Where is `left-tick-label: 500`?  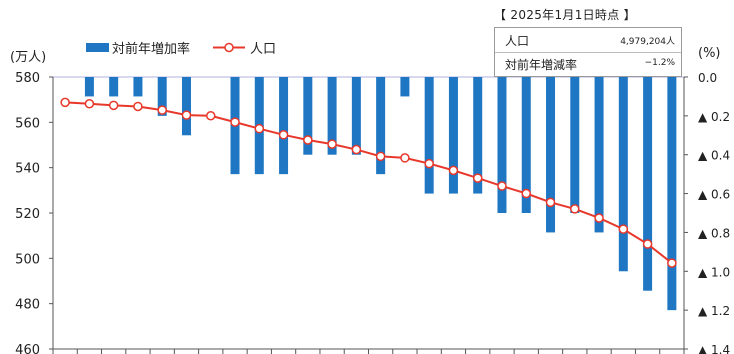 left-tick-label: 500 is located at coordinates (27, 259).